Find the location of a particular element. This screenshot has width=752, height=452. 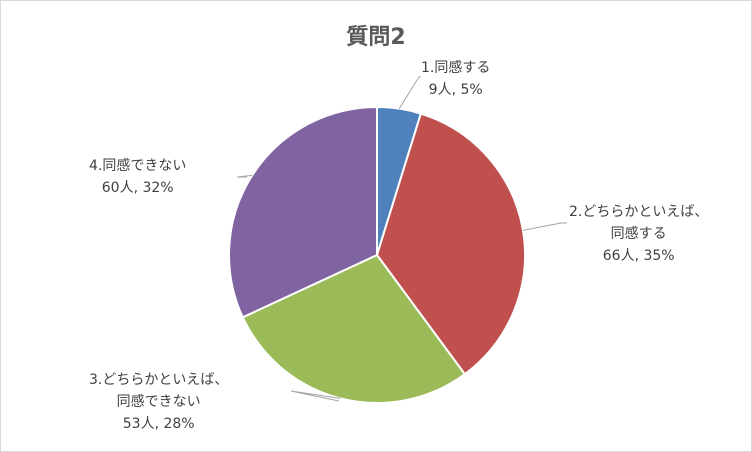

data-label-category: 3.どちらかといえば、 is located at coordinates (159, 380).